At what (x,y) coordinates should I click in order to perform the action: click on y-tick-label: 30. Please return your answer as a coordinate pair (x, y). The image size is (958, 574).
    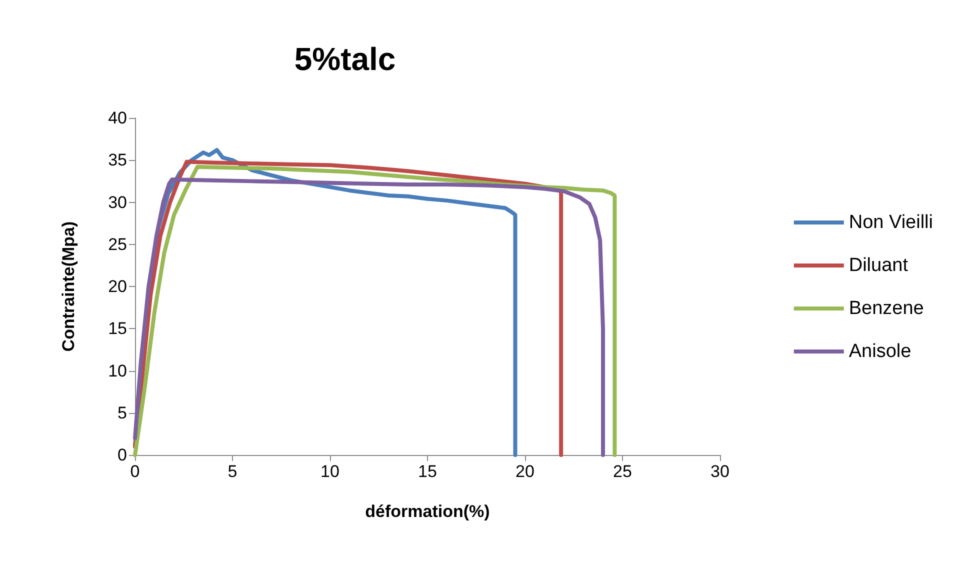
    Looking at the image, I should click on (117, 202).